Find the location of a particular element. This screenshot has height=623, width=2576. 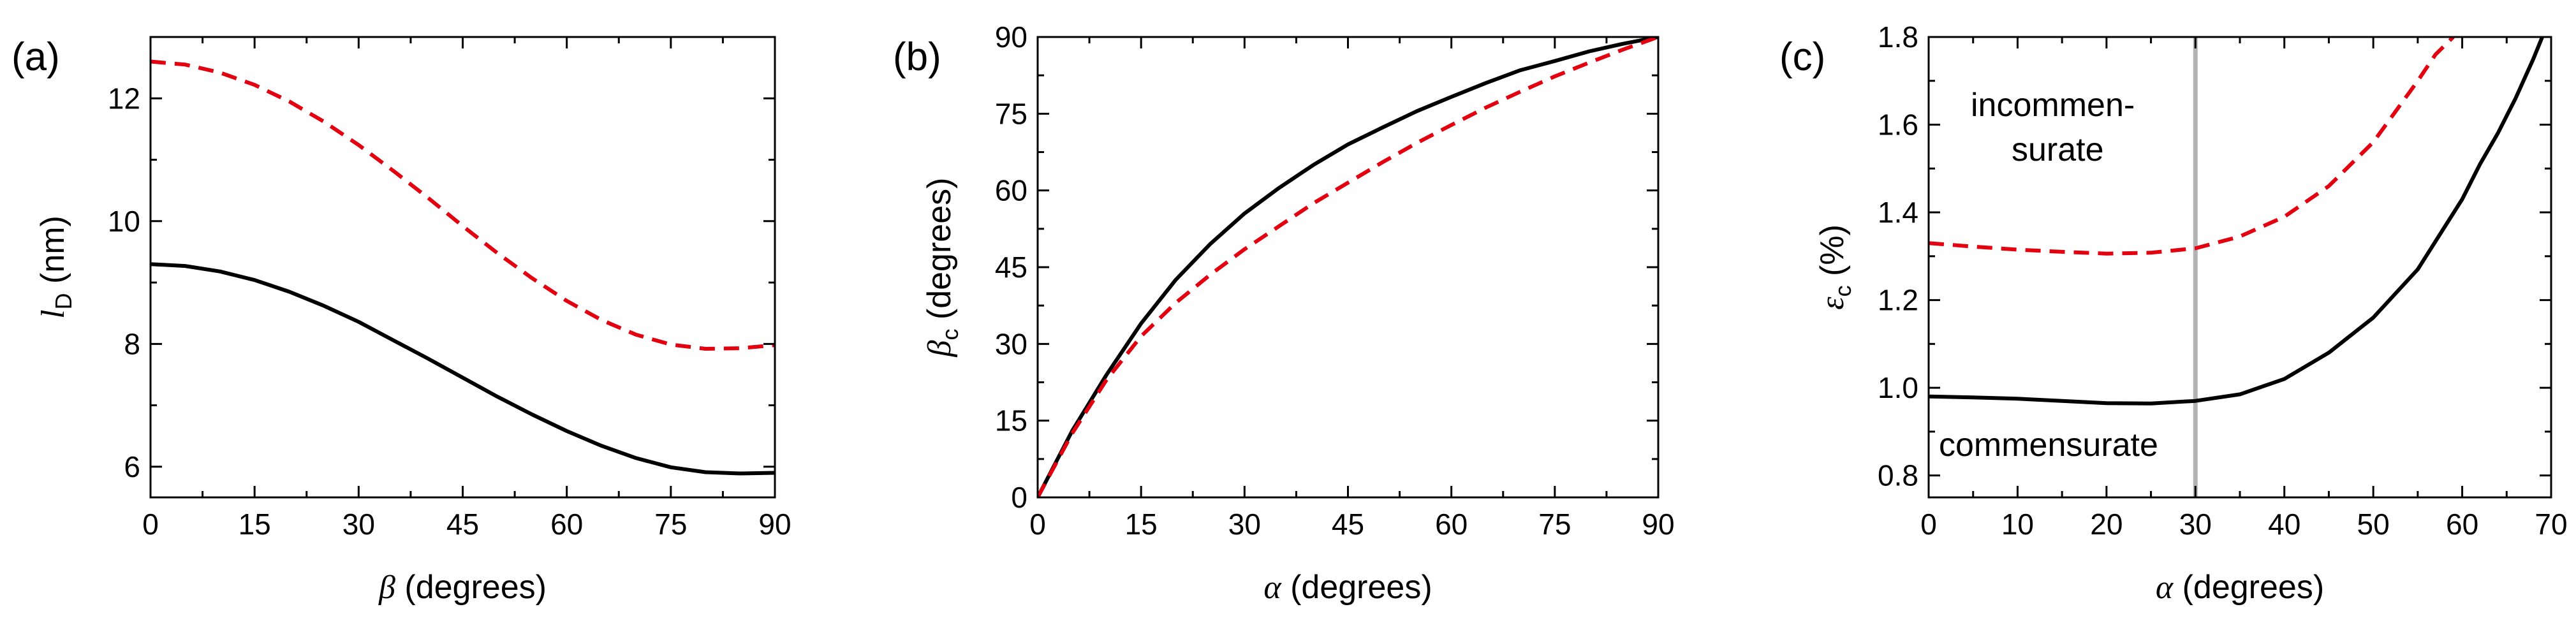

y-axis-label: βc (degrees) is located at coordinates (942, 268).